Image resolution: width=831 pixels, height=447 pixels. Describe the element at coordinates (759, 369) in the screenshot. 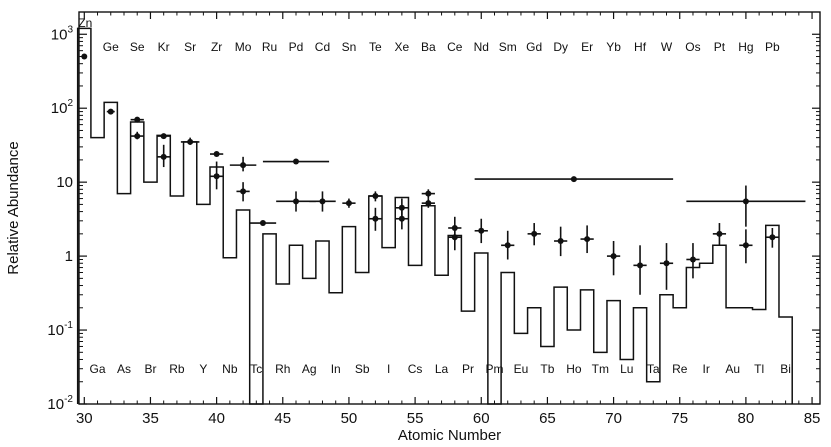

I see `element-label-tl: Tl` at that location.